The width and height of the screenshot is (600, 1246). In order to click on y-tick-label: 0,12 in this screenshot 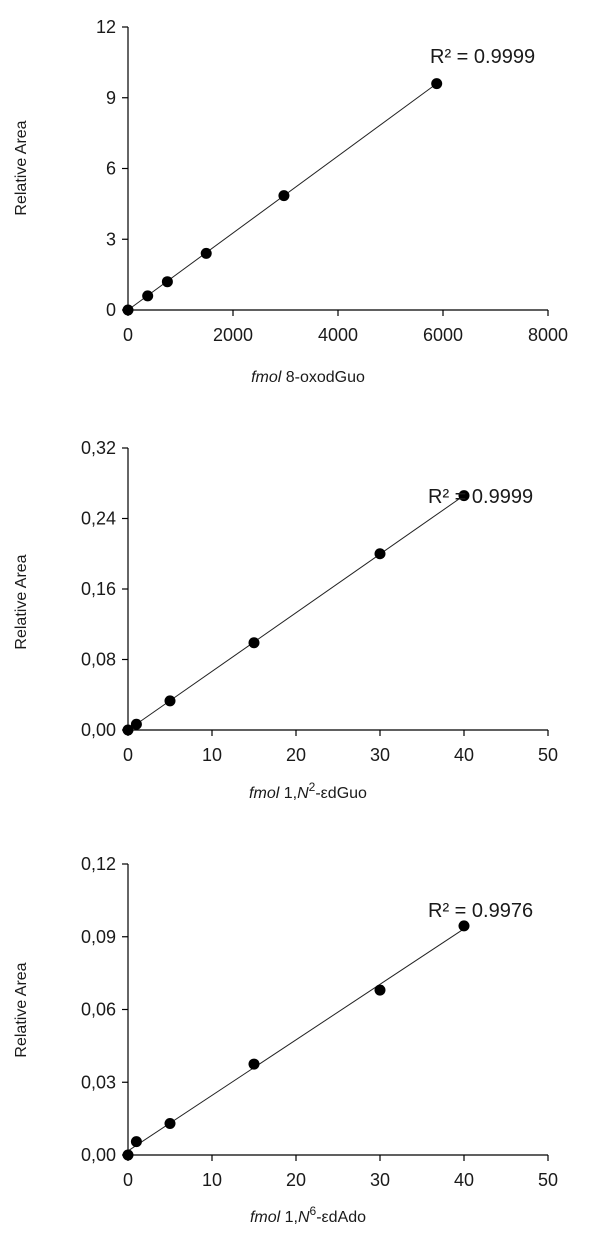, I will do `click(98, 864)`.